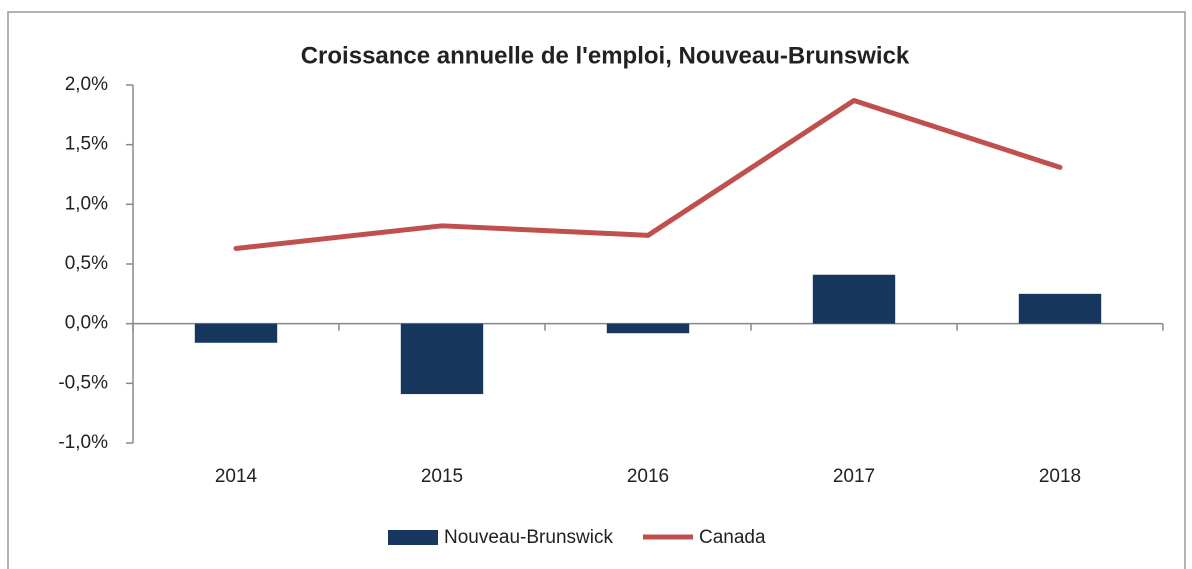  Describe the element at coordinates (83, 382) in the screenshot. I see `y-tick-label: -0,5%` at that location.